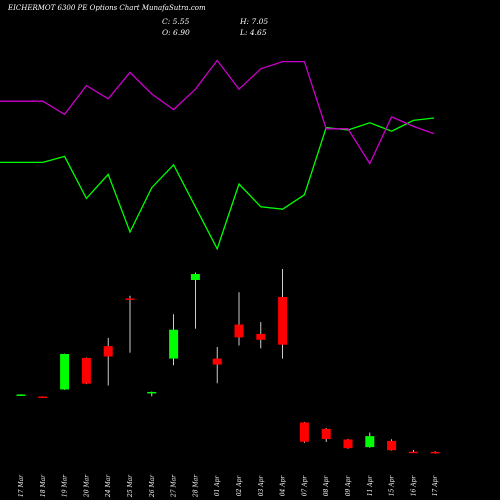  Describe the element at coordinates (326, 486) in the screenshot. I see `x-tick-label: 08 Apr` at that location.